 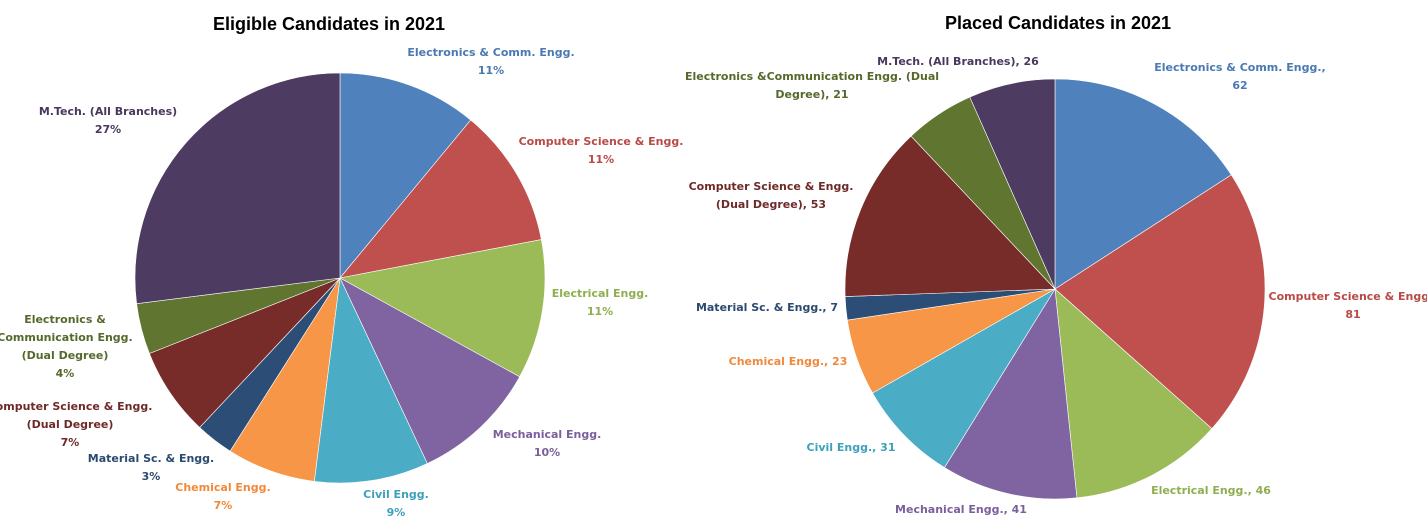 What do you see at coordinates (108, 129) in the screenshot?
I see `slice-label-line: 27%` at bounding box center [108, 129].